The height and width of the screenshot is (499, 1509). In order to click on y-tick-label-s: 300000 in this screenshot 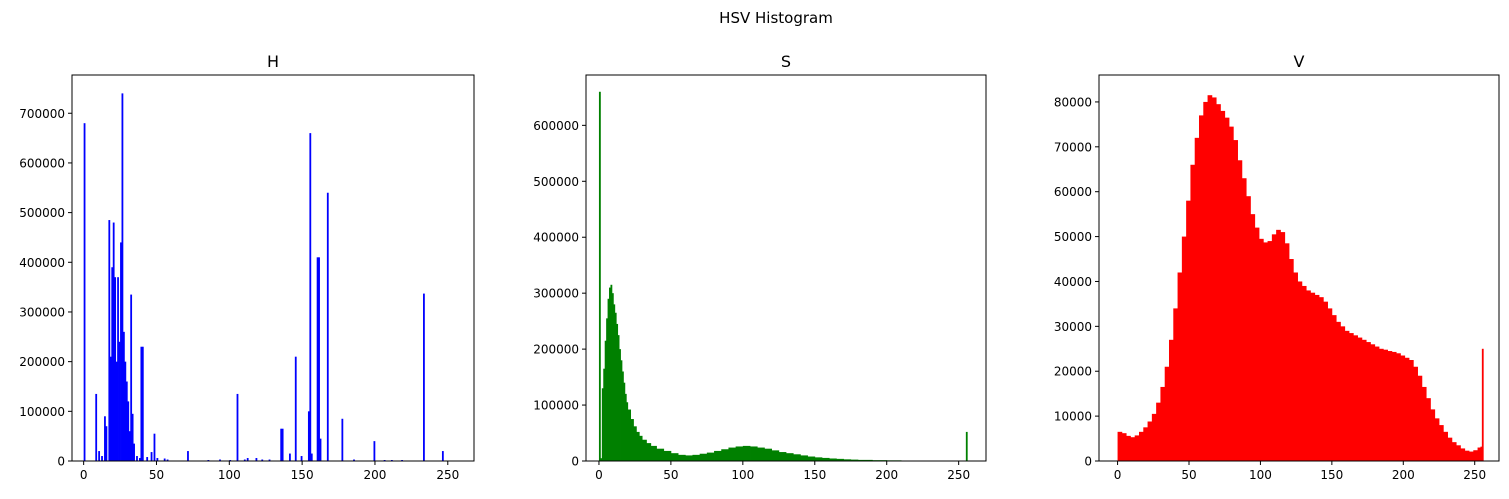, I will do `click(556, 294)`.